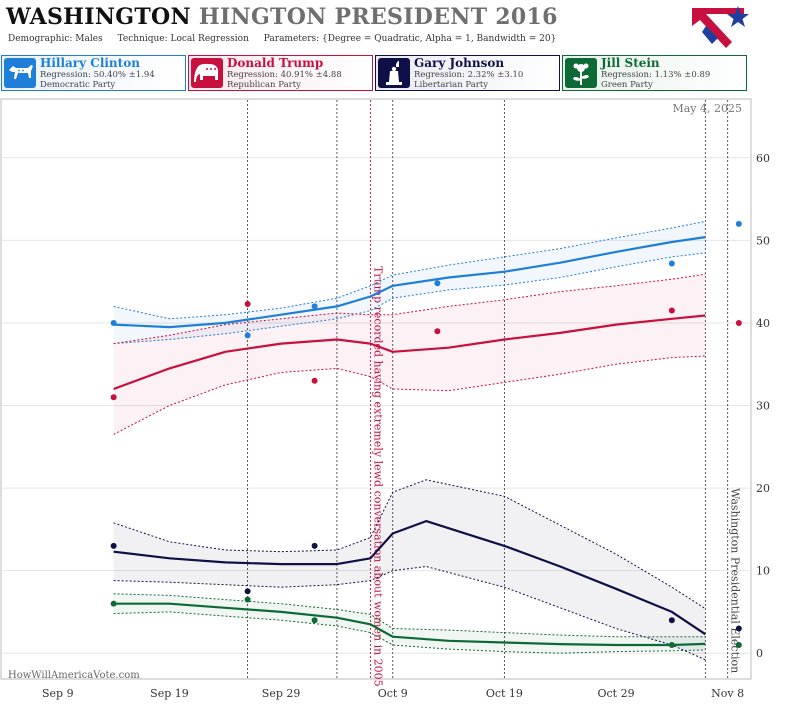 The image size is (789, 704). Describe the element at coordinates (451, 85) in the screenshot. I see `candidate-party: Libertarian Party` at that location.